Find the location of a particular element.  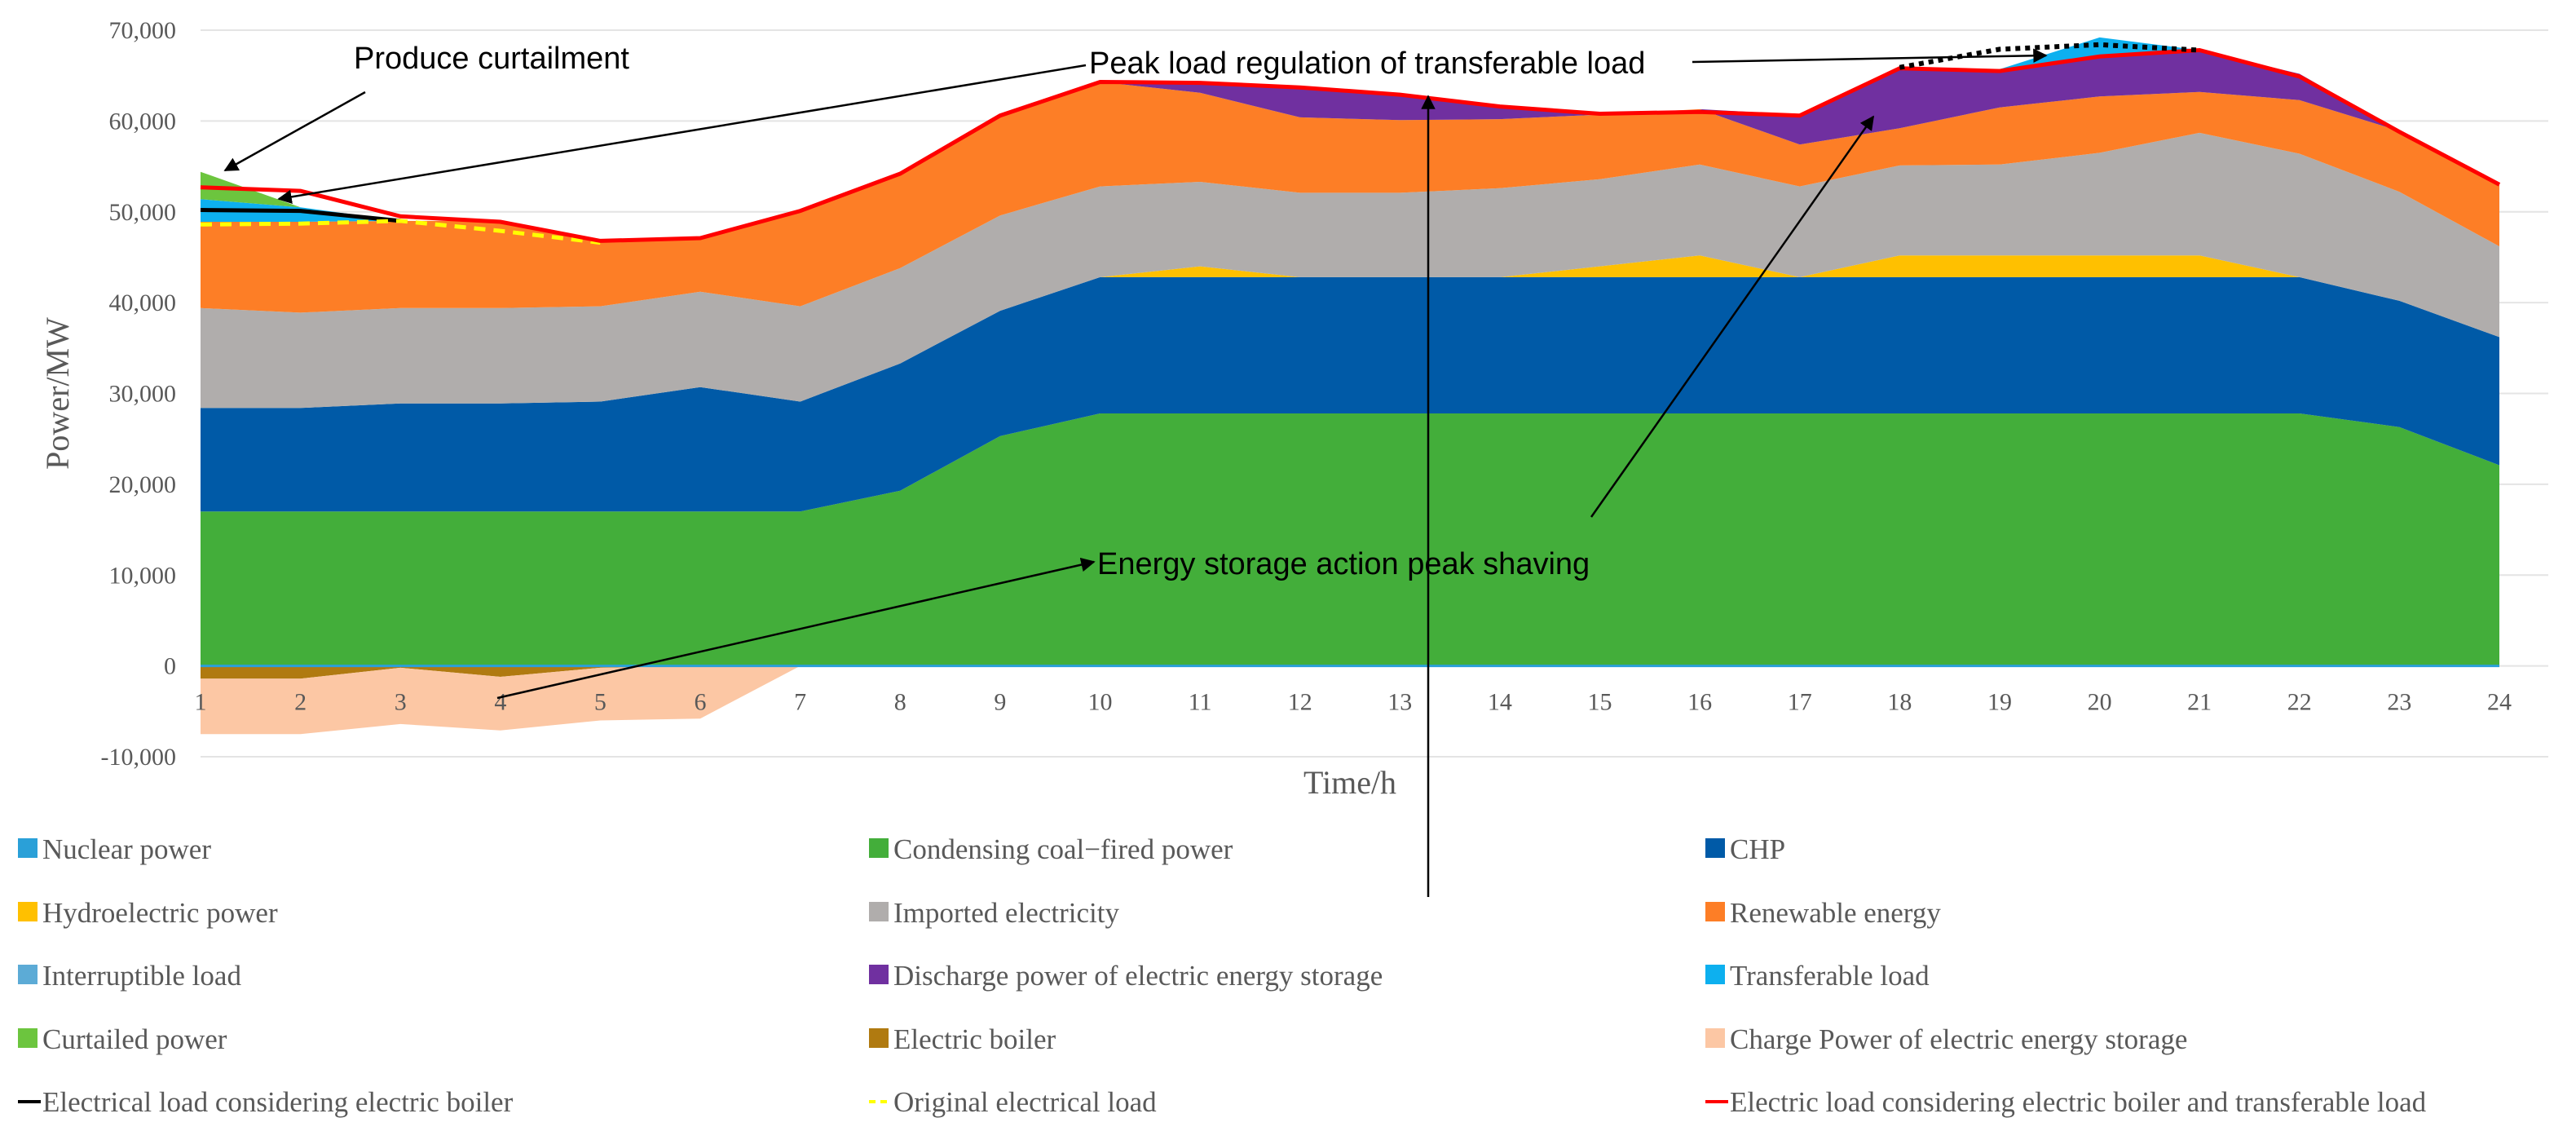

legend-label: Electric boiler is located at coordinates (974, 1039).